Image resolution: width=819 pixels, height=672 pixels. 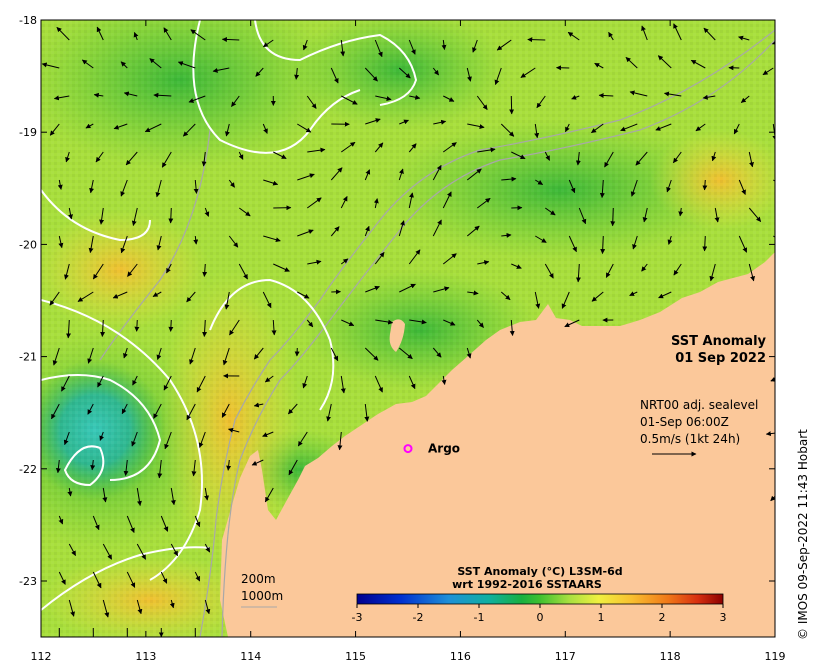 I want to click on lat-tick-label: -22, so click(x=28, y=469).